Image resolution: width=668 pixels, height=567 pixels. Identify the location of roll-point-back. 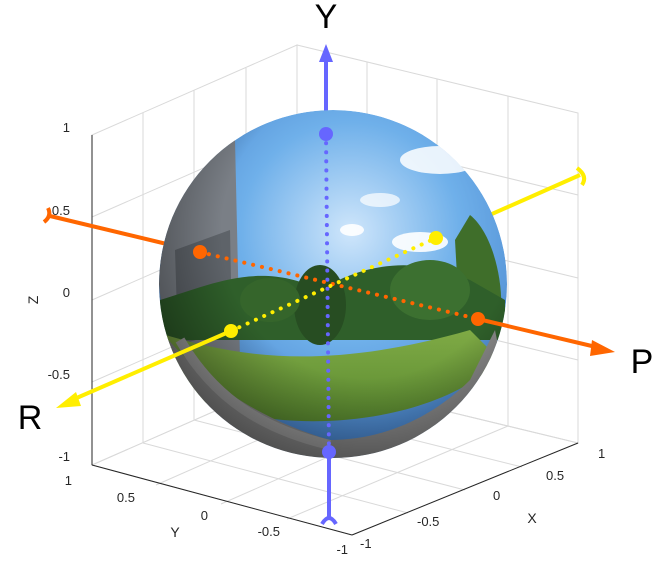
(436, 238).